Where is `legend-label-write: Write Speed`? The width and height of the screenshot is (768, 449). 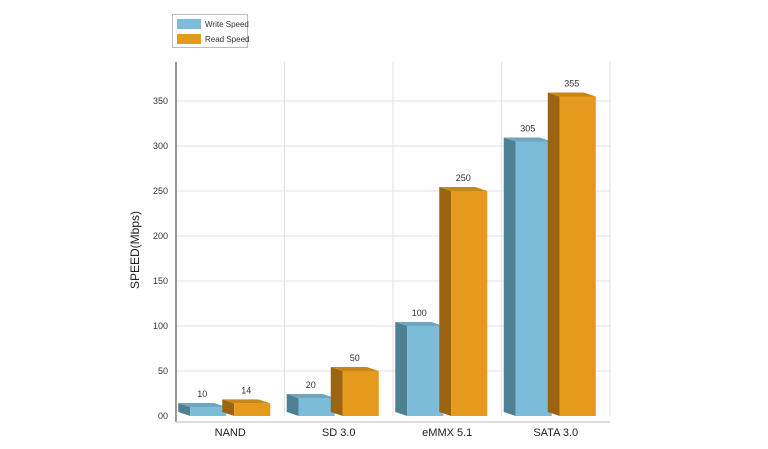
legend-label-write: Write Speed is located at coordinates (227, 24).